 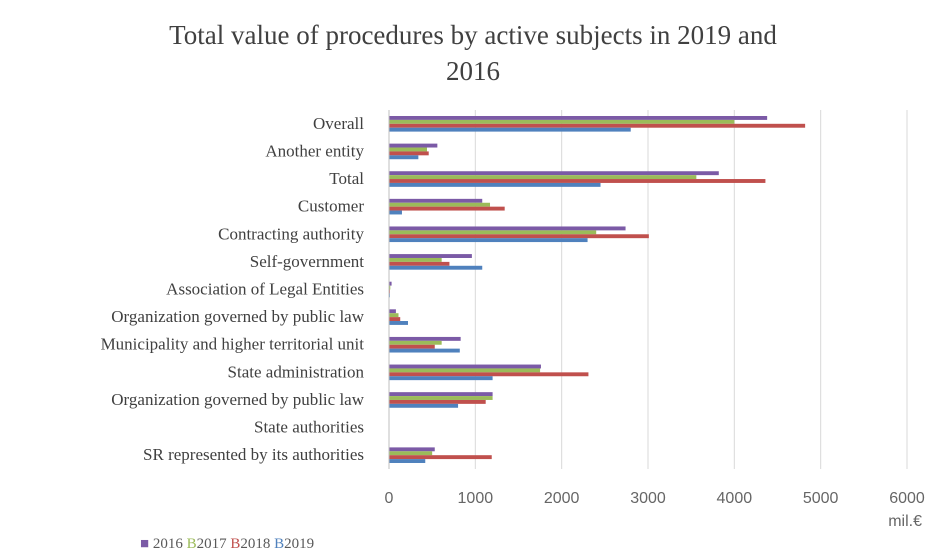 I want to click on x-tick-0: 0, so click(x=389, y=498).